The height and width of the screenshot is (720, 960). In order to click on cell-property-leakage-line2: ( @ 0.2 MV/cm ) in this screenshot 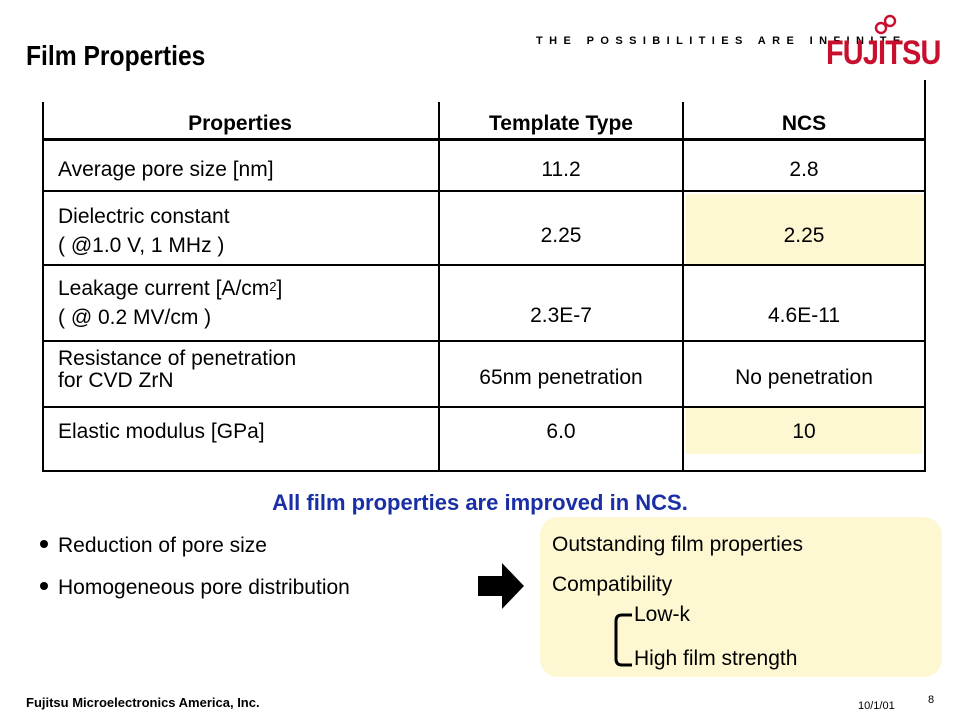, I will do `click(135, 317)`.